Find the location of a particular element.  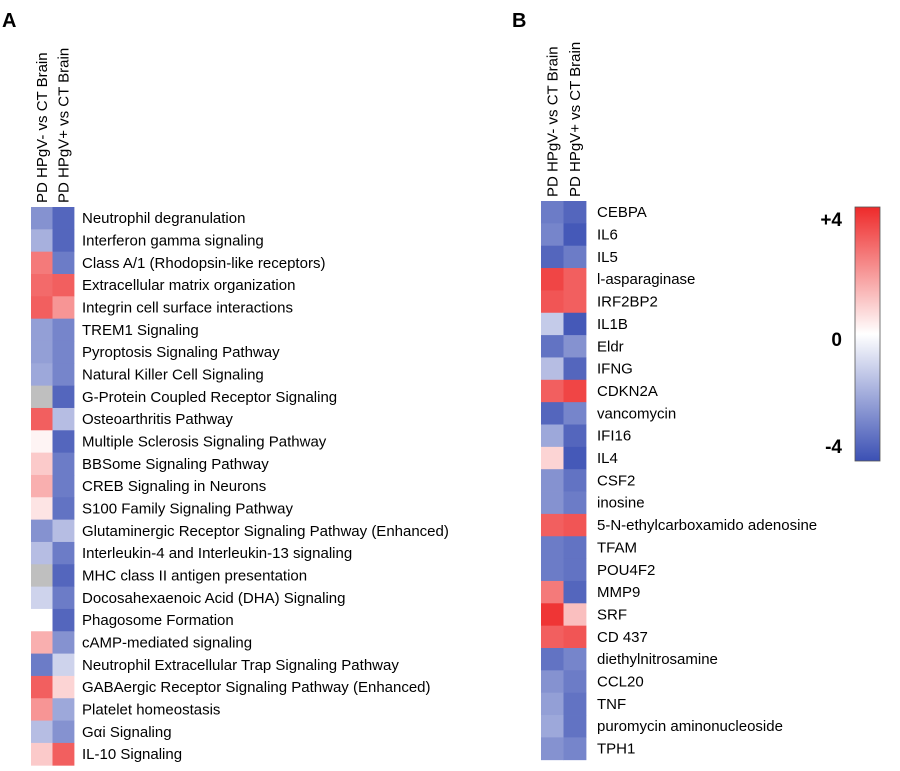

row-label: Platelet homeostasis is located at coordinates (151, 709).